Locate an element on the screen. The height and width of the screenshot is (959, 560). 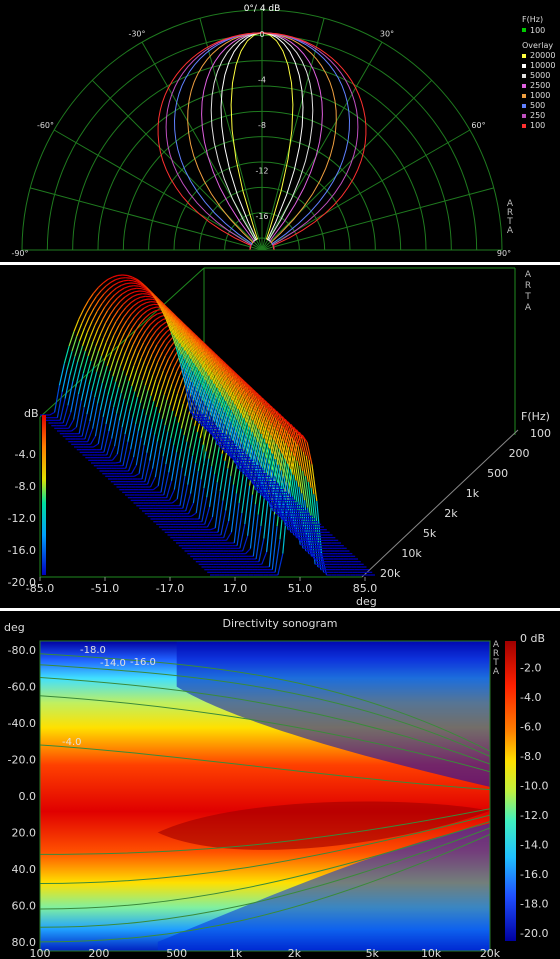
colorbar-tick-label: -16.0 is located at coordinates (534, 874).